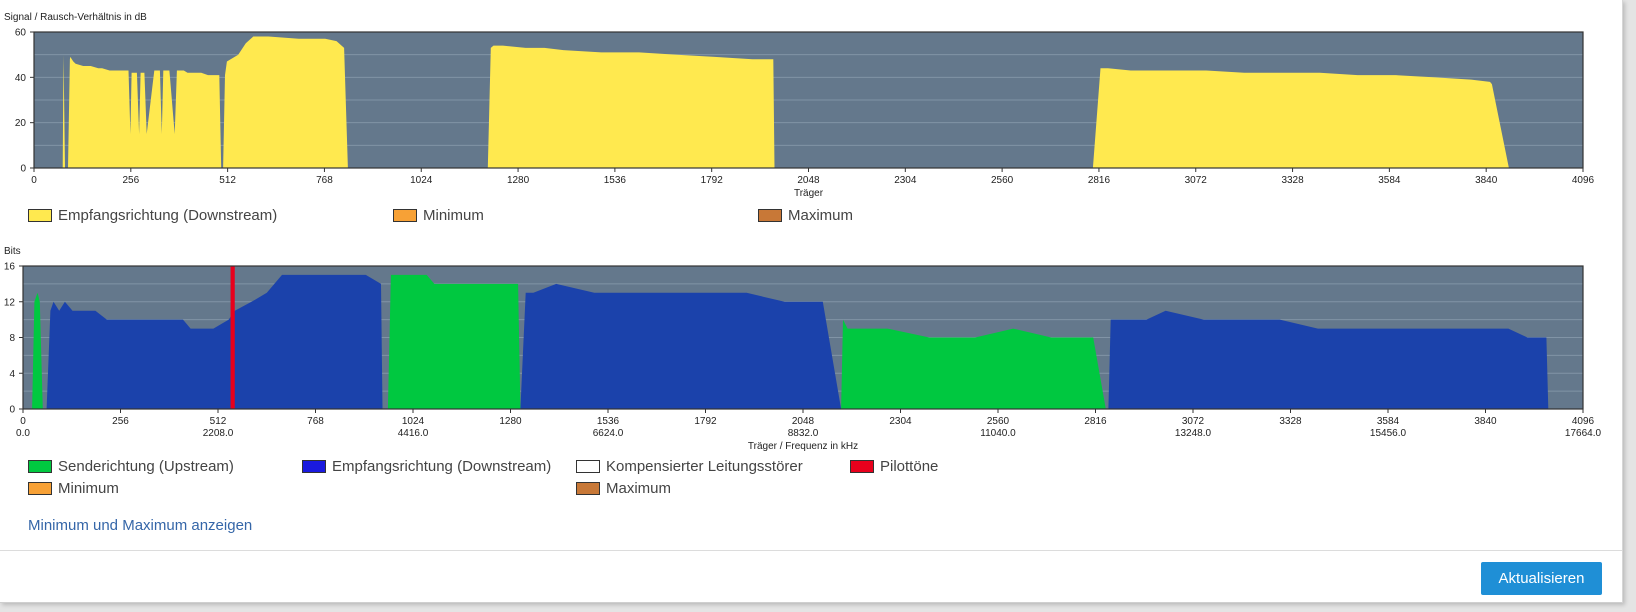 The height and width of the screenshot is (612, 1636). I want to click on frequency-tick-label: 15456.0, so click(1388, 433).